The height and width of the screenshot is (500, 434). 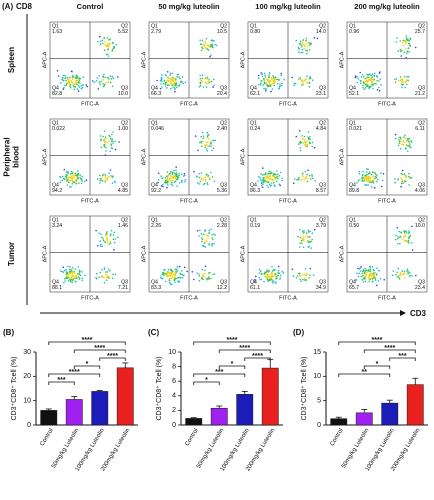 What do you see at coordinates (154, 123) in the screenshot?
I see `quadrant-name: Q1` at bounding box center [154, 123].